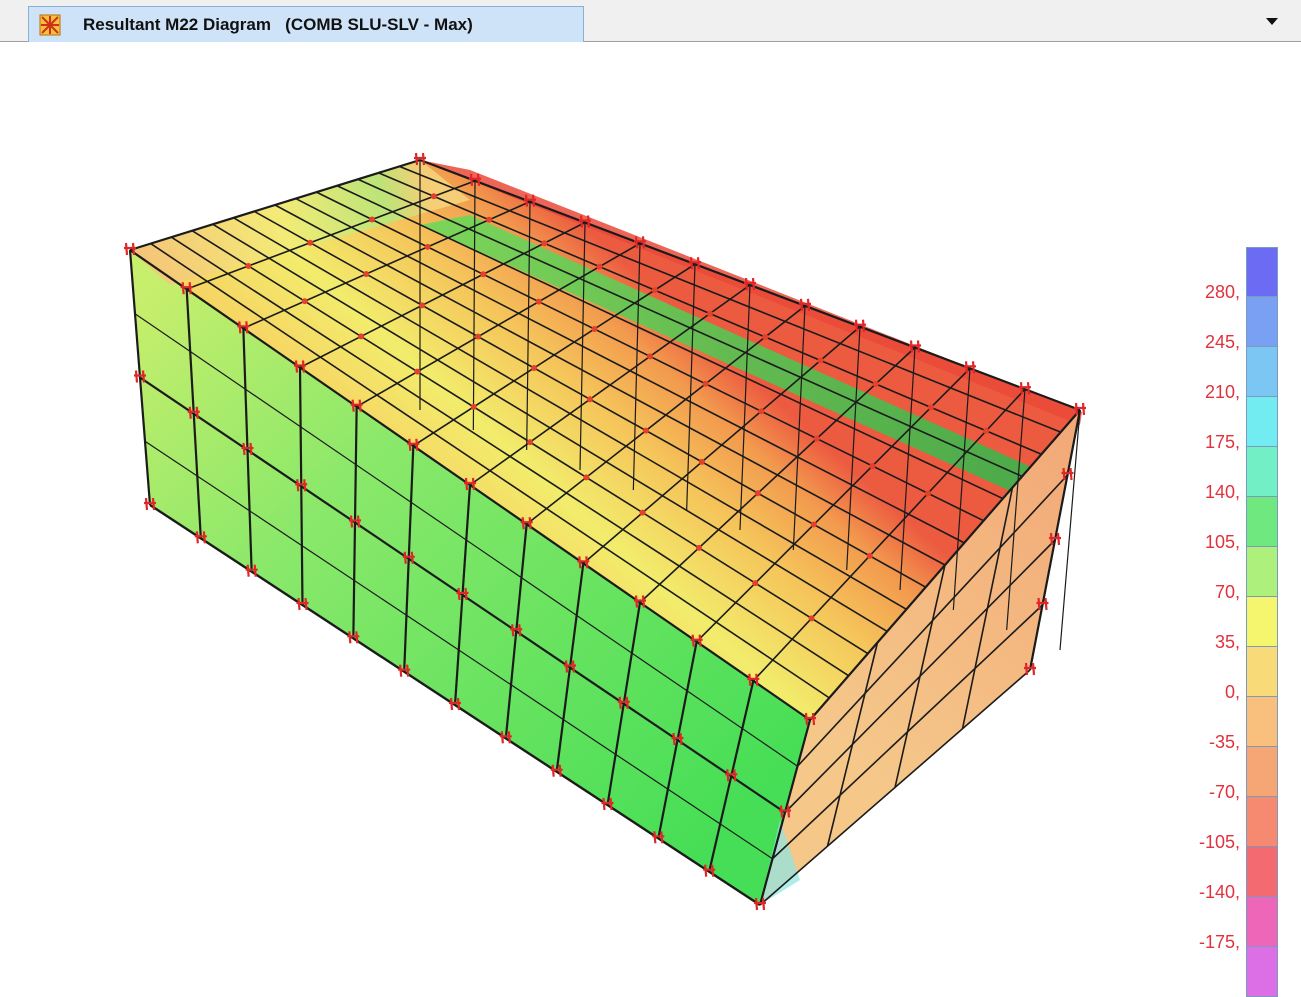 Image resolution: width=1301 pixels, height=997 pixels. I want to click on tab-list-dropdown, so click(1272, 22).